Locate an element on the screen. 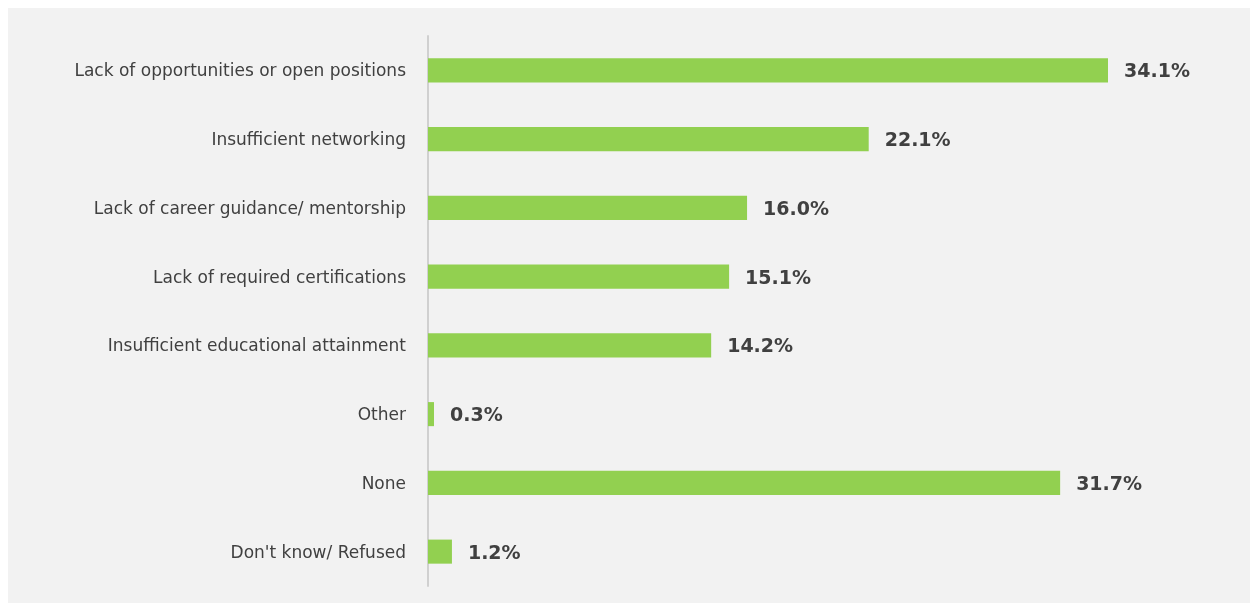 The image size is (1250, 603). y-tick-label: Lack of required certifications is located at coordinates (280, 276).